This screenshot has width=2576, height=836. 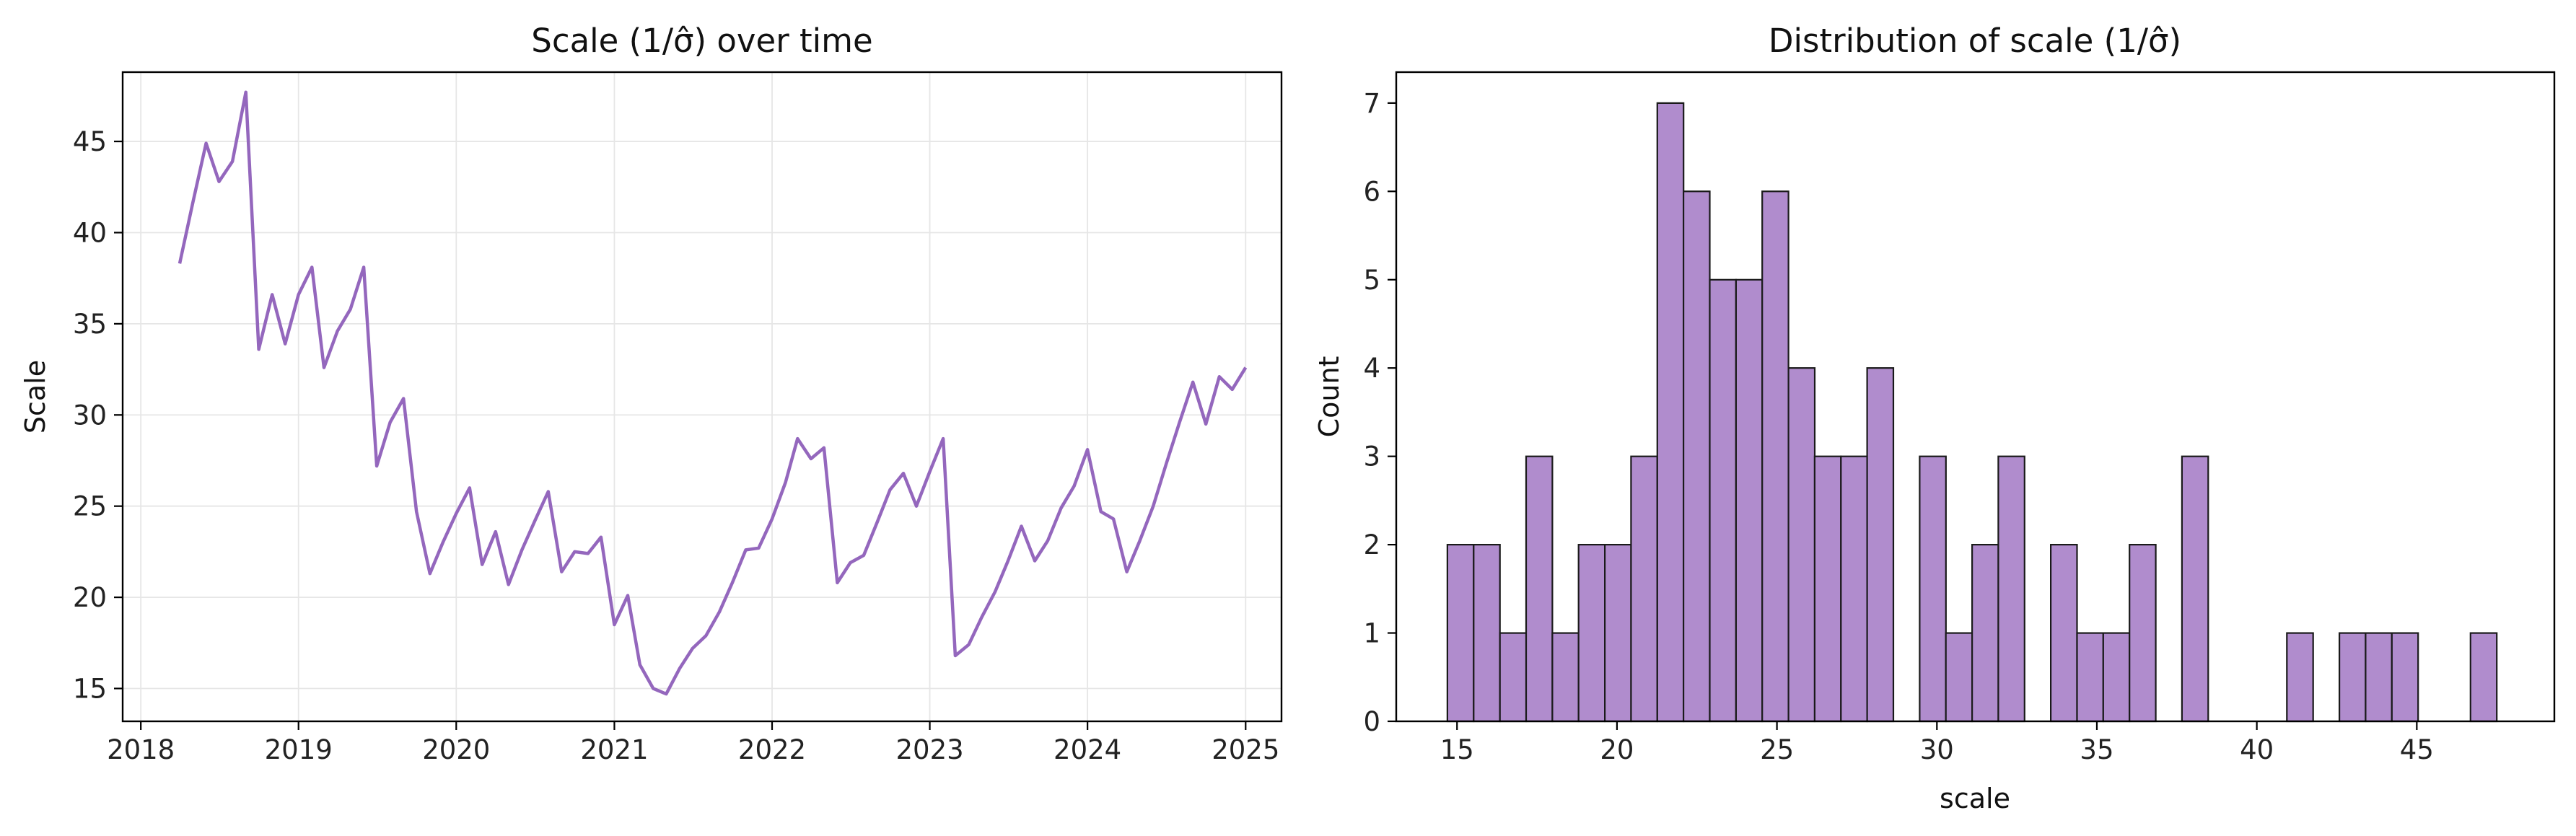 I want to click on y-tick-label: 40, so click(x=90, y=233).